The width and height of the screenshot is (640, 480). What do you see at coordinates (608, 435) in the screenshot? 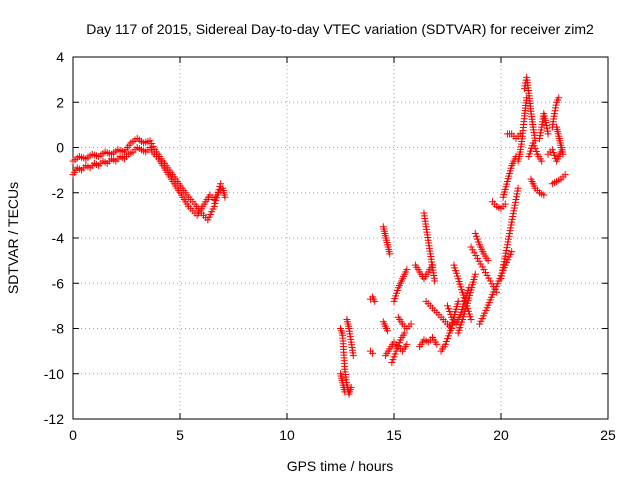
I see `x-tick-label: 25` at bounding box center [608, 435].